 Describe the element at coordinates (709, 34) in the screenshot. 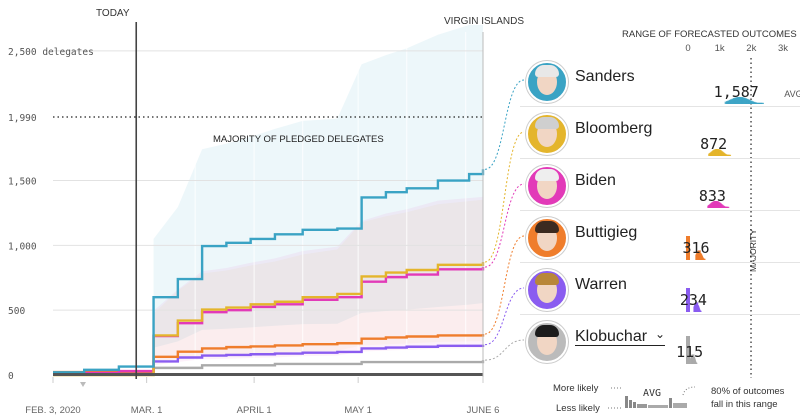

I see `forecast-panel-title: RANGE OF FORECASTED OUTCOMES` at that location.